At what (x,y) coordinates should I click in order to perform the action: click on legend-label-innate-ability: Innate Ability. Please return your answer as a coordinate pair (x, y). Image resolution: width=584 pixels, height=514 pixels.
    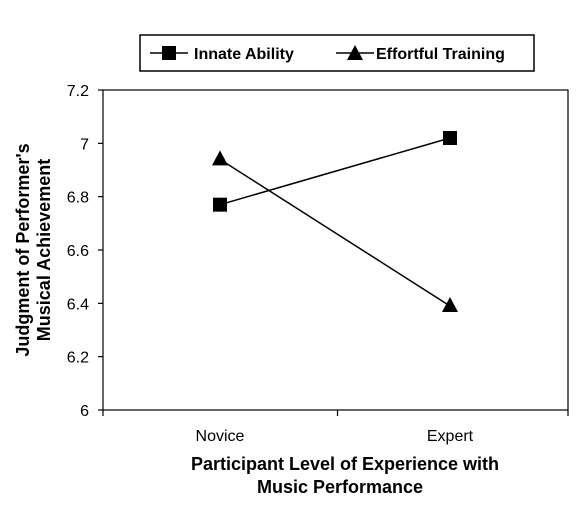
    Looking at the image, I should click on (244, 54).